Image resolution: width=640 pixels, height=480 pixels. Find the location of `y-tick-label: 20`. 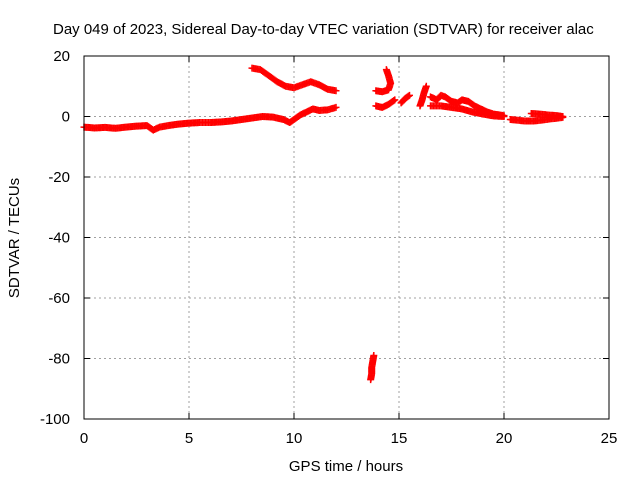

y-tick-label: 20 is located at coordinates (61, 56).